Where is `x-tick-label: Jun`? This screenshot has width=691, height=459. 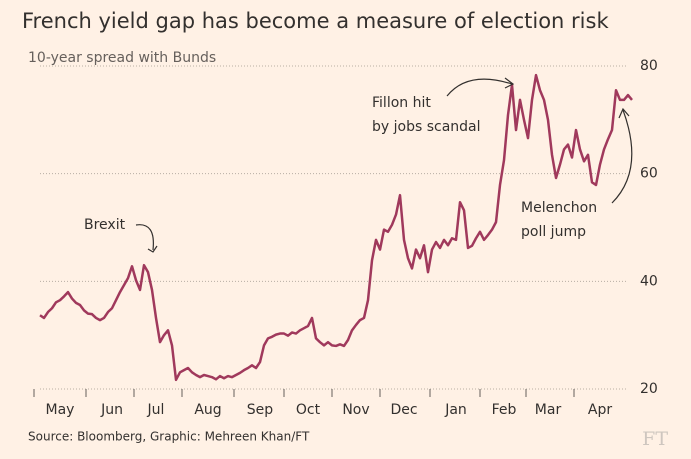 x-tick-label: Jun is located at coordinates (111, 410).